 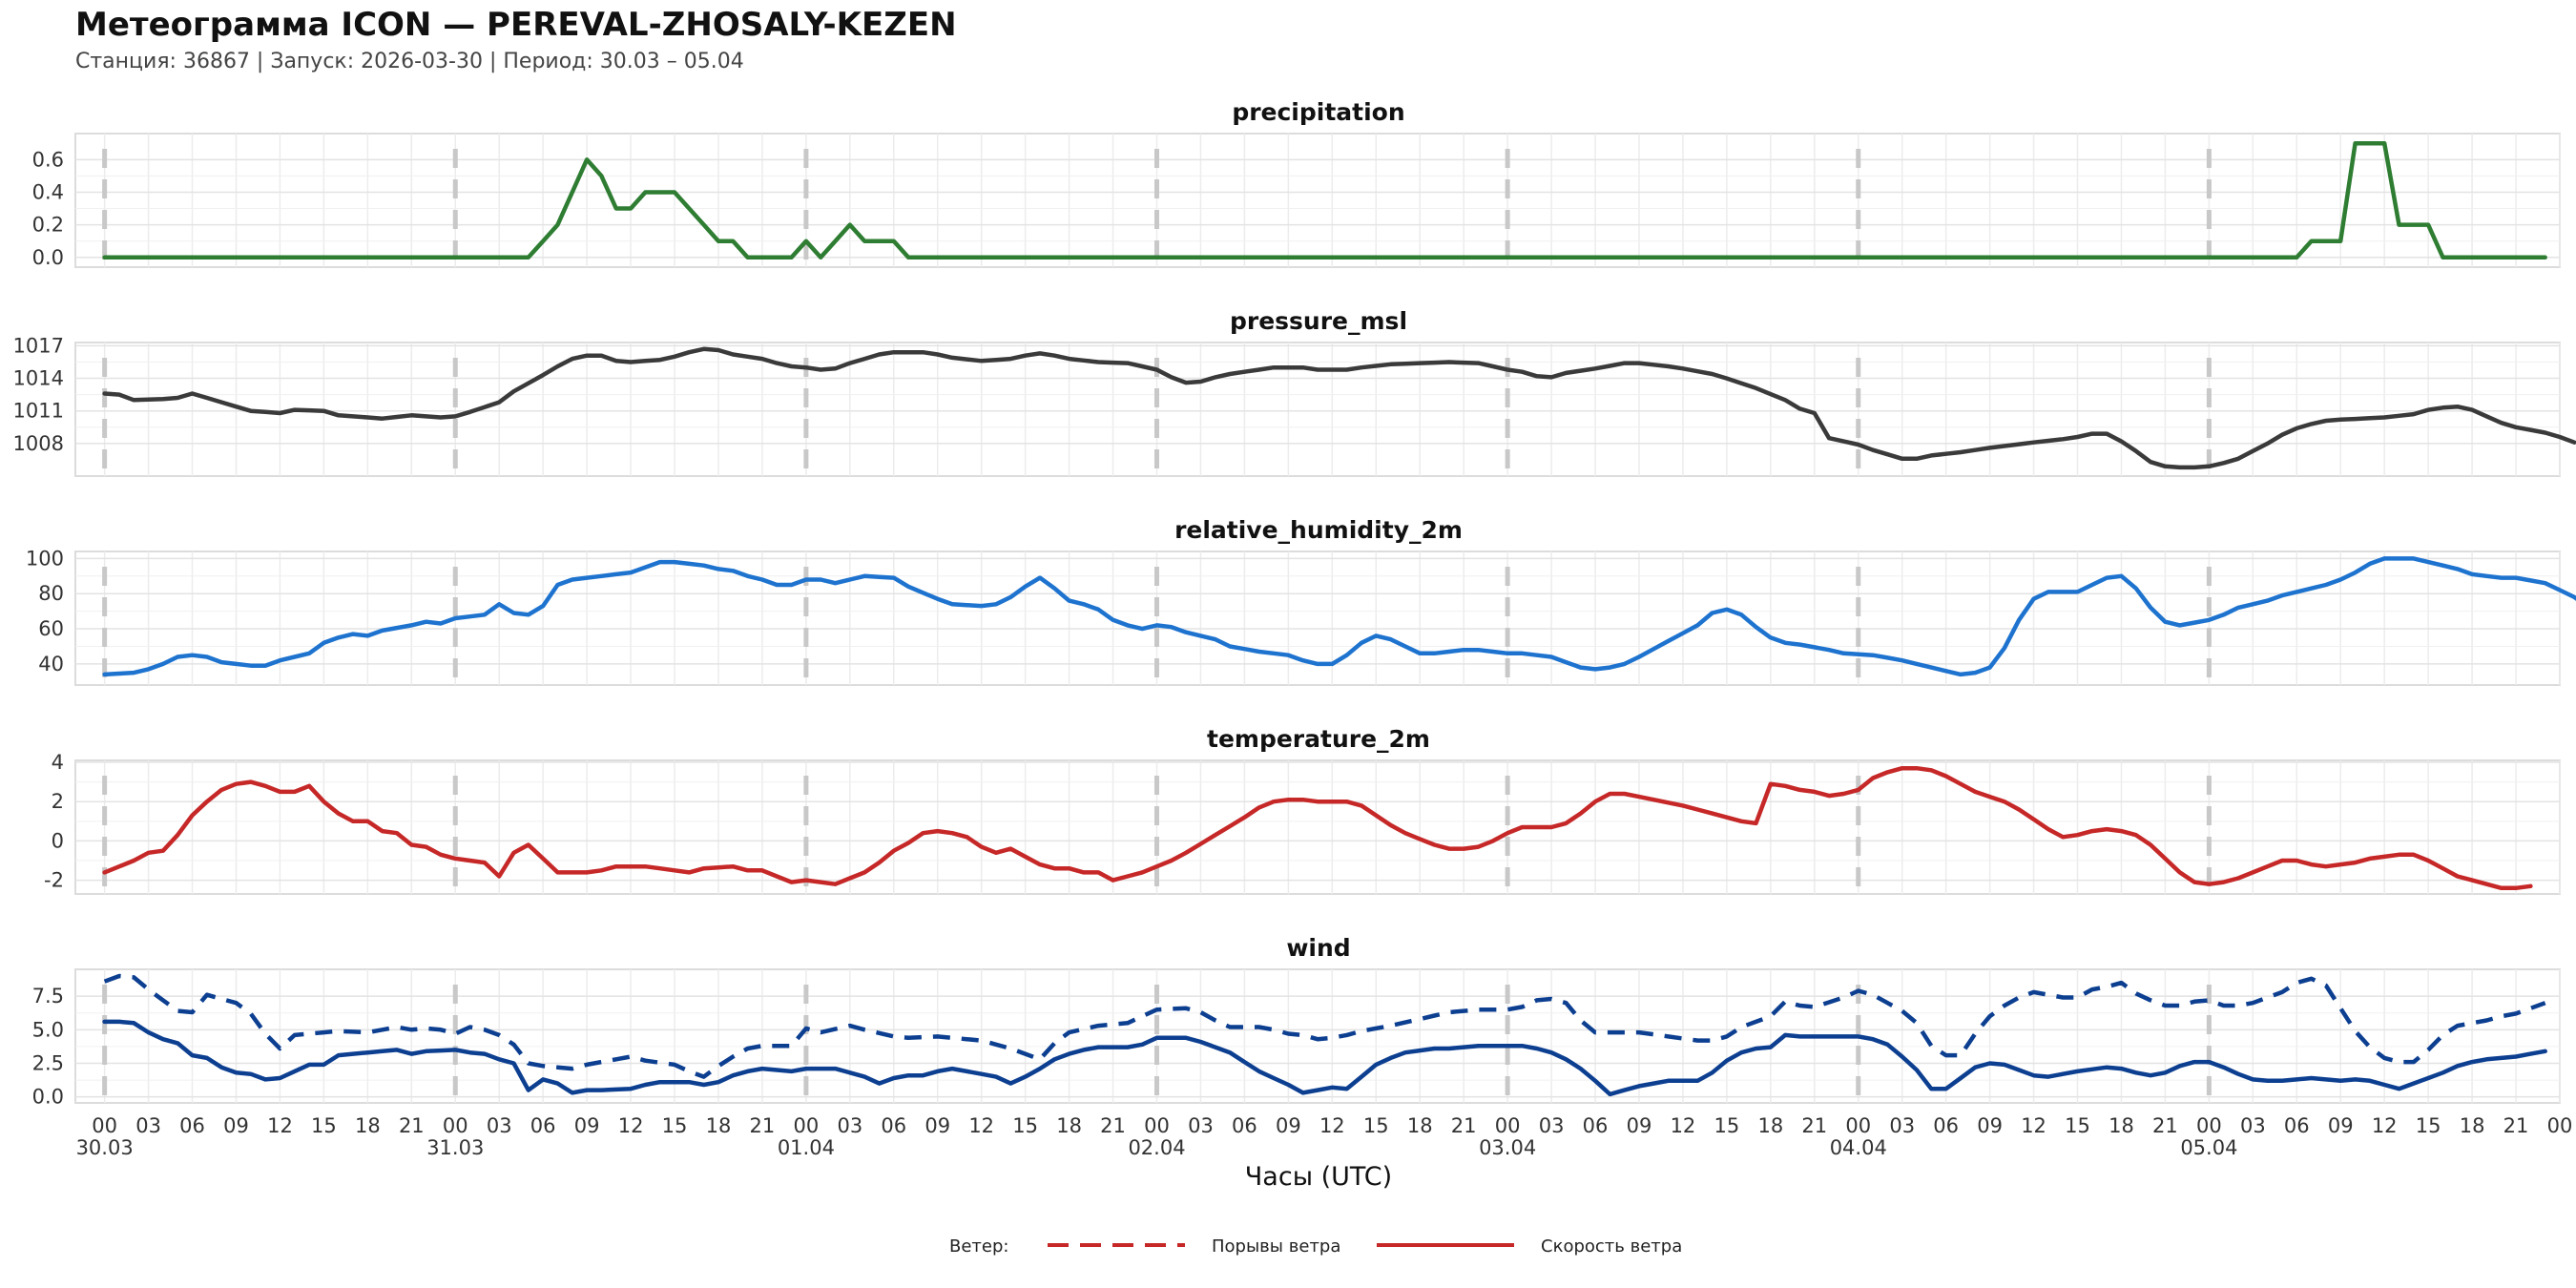 I want to click on y-tick-label: 7.5, so click(x=48, y=996).